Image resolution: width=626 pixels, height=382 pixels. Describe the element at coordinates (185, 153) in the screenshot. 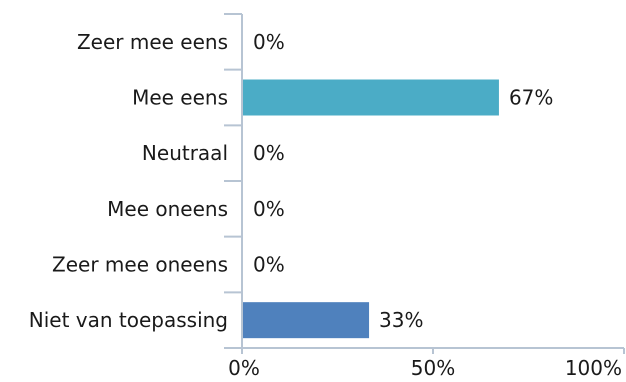

I see `category-label: Neutraal` at that location.